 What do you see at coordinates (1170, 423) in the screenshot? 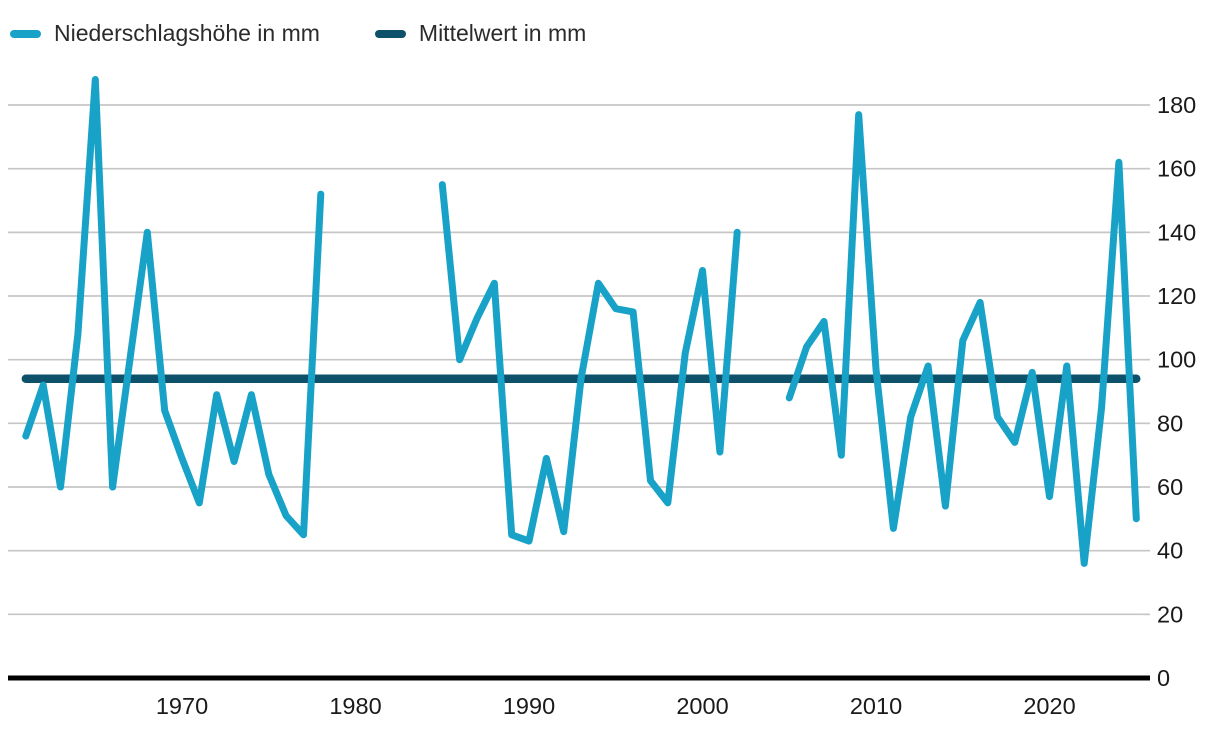
I see `y-tick-label: 80` at bounding box center [1170, 423].